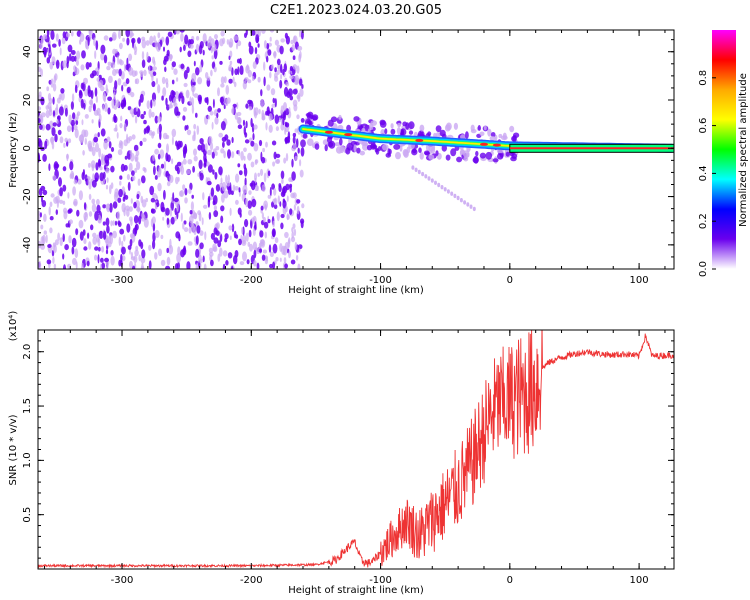 The height and width of the screenshot is (600, 750). Describe the element at coordinates (27, 515) in the screenshot. I see `y-tick-label: 0.5` at that location.